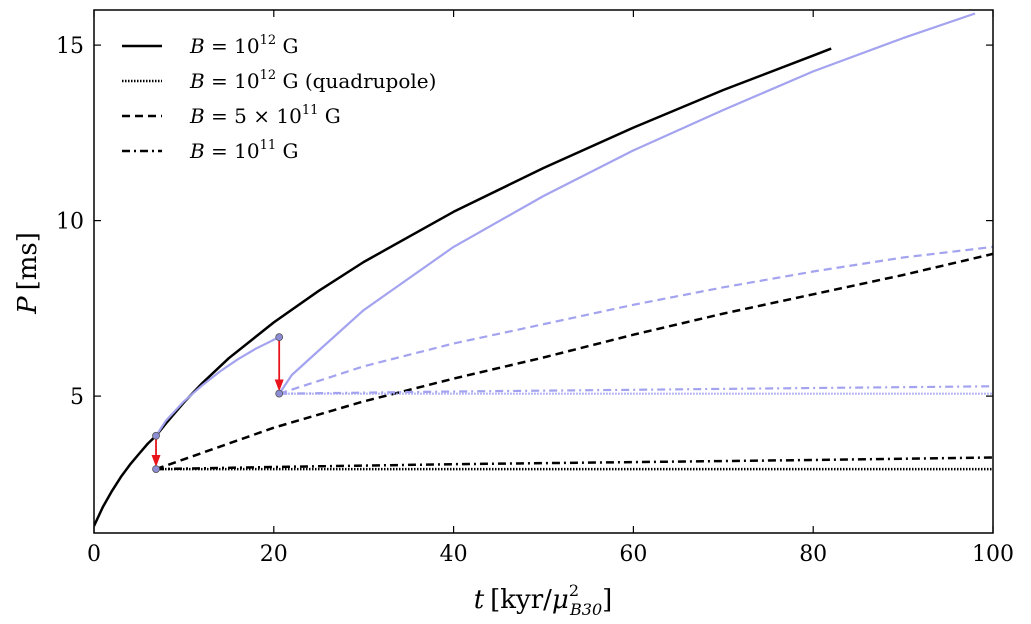 Image resolution: width=1031 pixels, height=624 pixels. What do you see at coordinates (574, 590) in the screenshot?
I see `x-axis-unit-sup: 2` at bounding box center [574, 590].